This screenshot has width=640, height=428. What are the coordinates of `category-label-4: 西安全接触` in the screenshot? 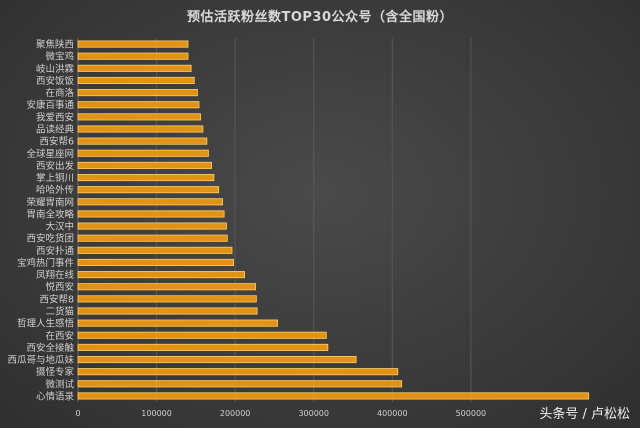 It's located at (50, 348).